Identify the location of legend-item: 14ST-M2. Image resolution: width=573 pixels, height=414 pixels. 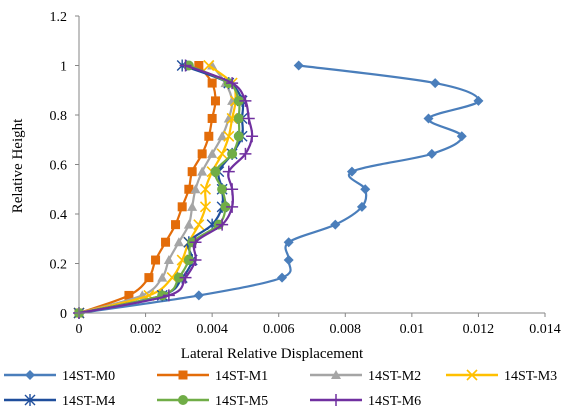
(365, 376).